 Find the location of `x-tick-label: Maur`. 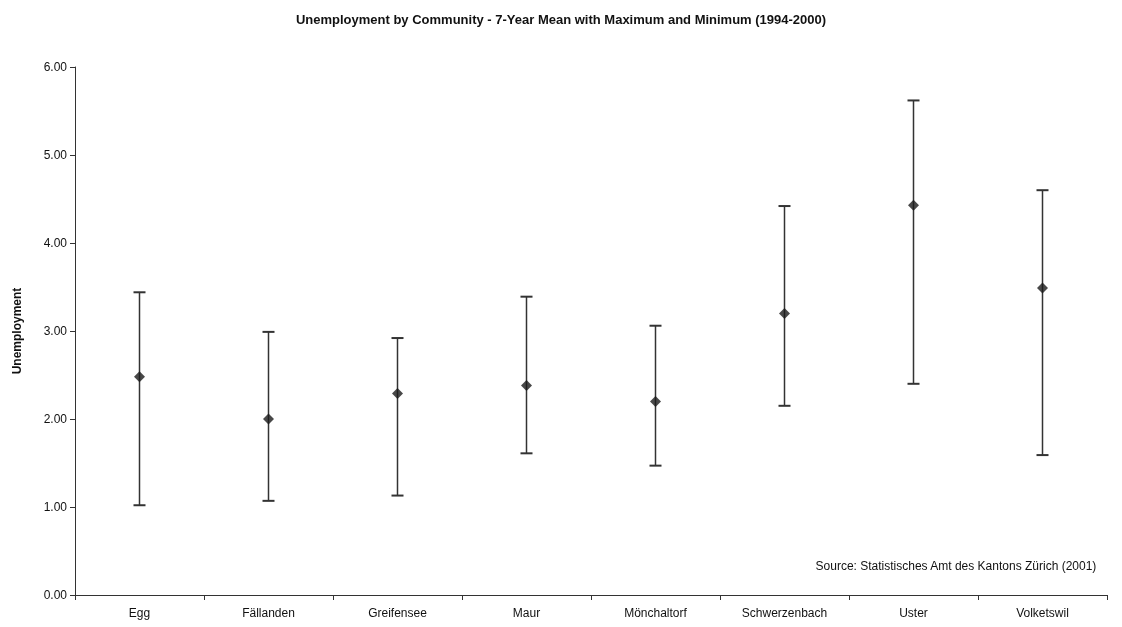

x-tick-label: Maur is located at coordinates (526, 613).